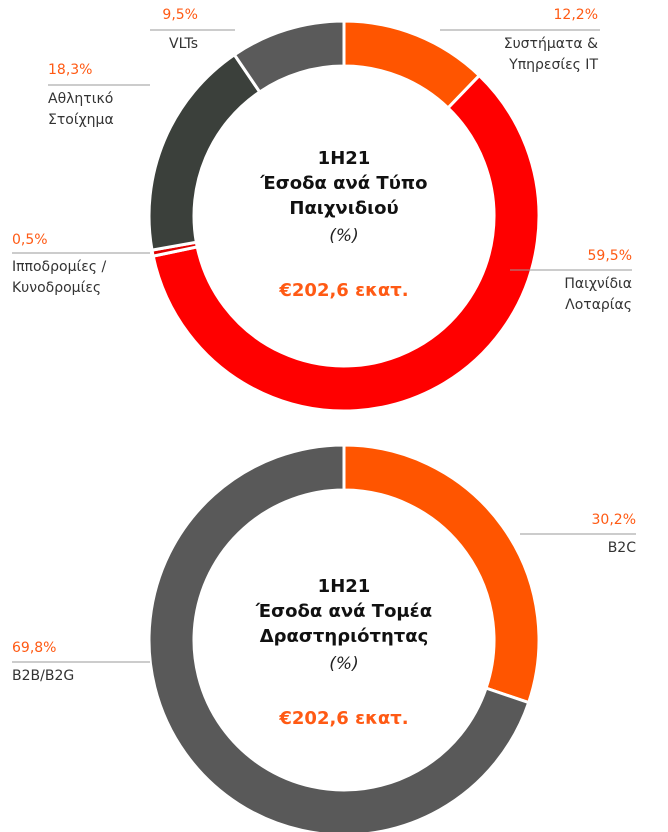 This screenshot has height=832, width=668. Describe the element at coordinates (30, 240) in the screenshot. I see `value-label: 0,5%` at that location.